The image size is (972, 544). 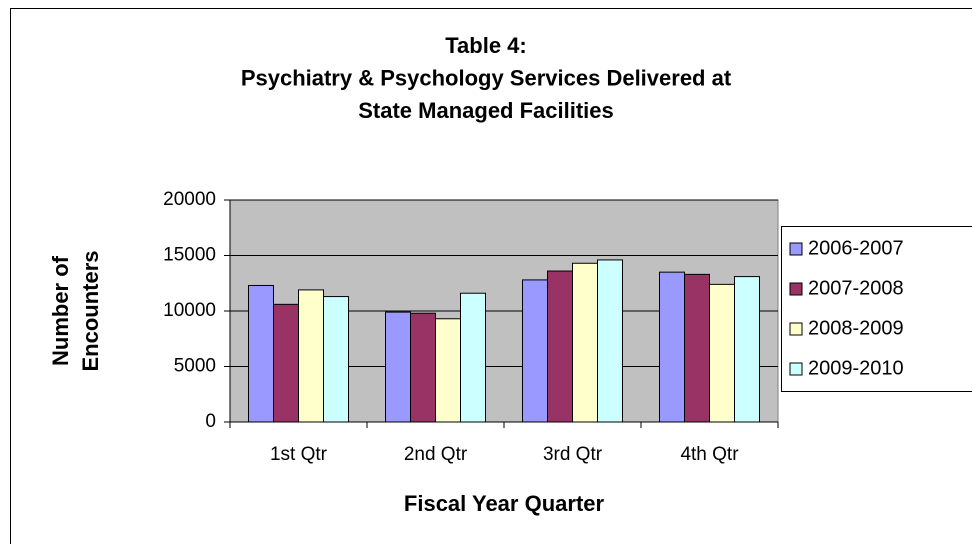 I want to click on x-tick-label: 3rd Qtr, so click(x=573, y=454).